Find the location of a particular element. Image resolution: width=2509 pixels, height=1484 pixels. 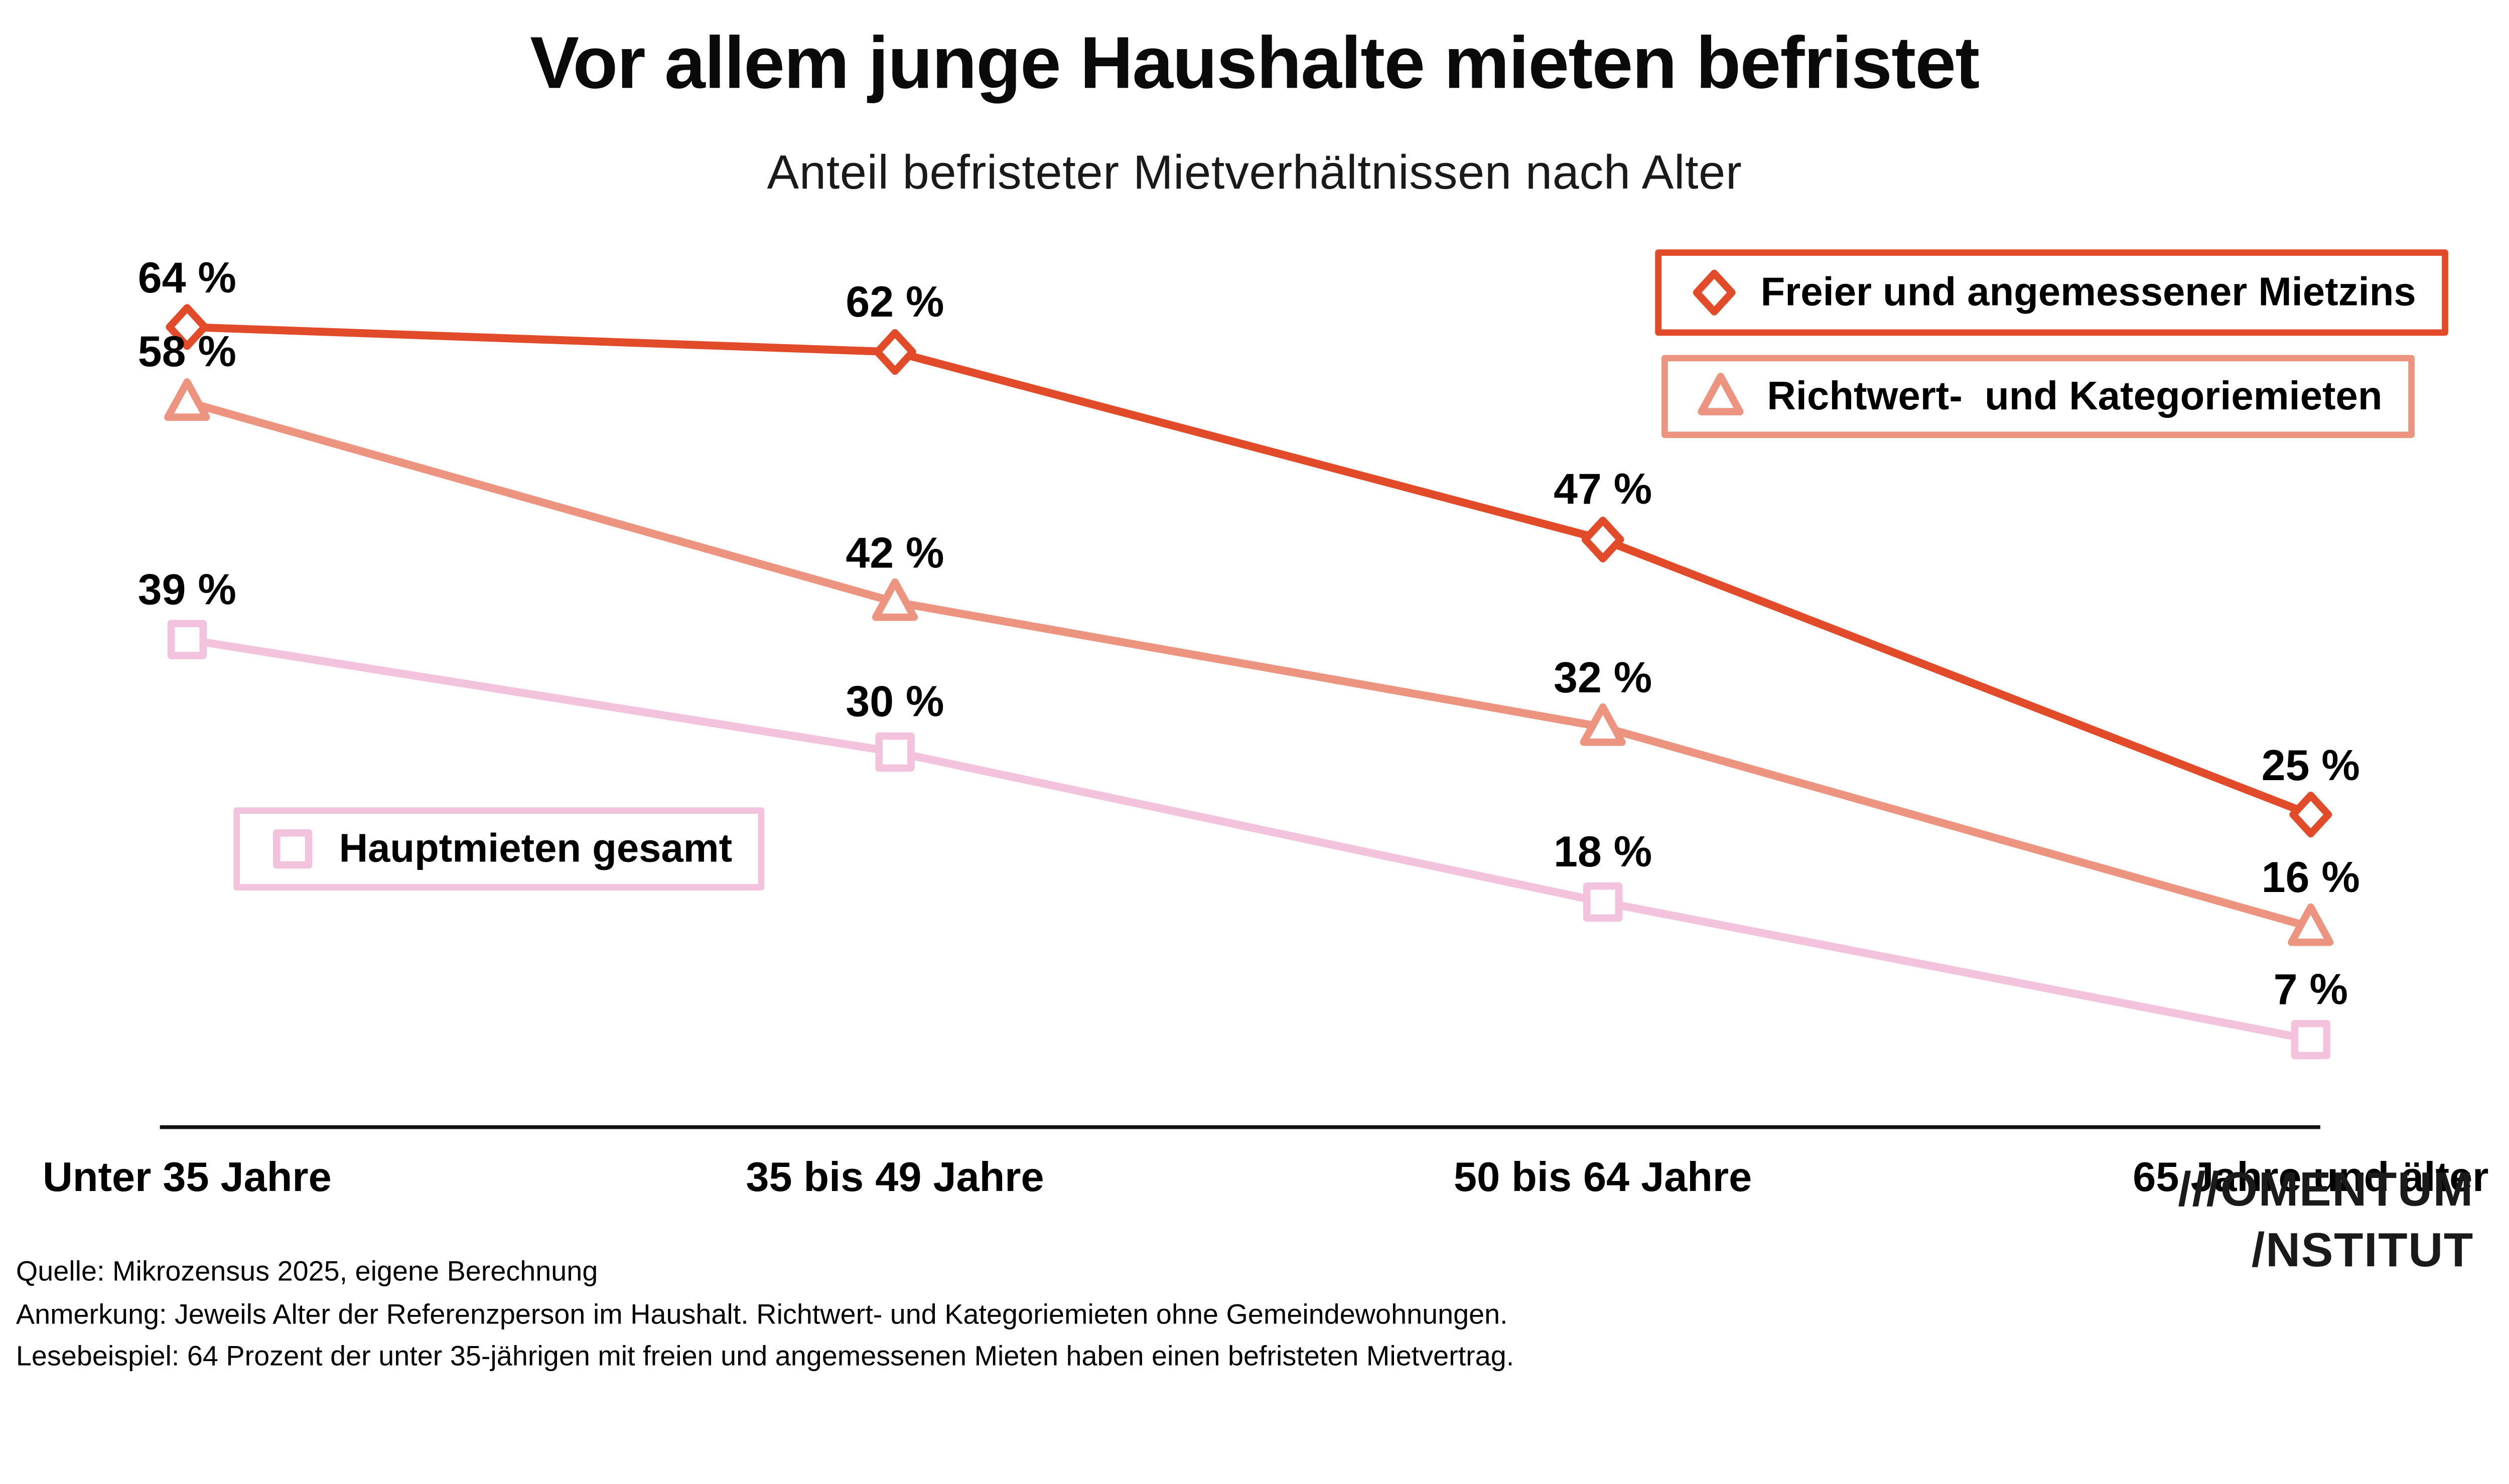

x-axis-label: Unter 35 Jahre is located at coordinates (187, 1176).